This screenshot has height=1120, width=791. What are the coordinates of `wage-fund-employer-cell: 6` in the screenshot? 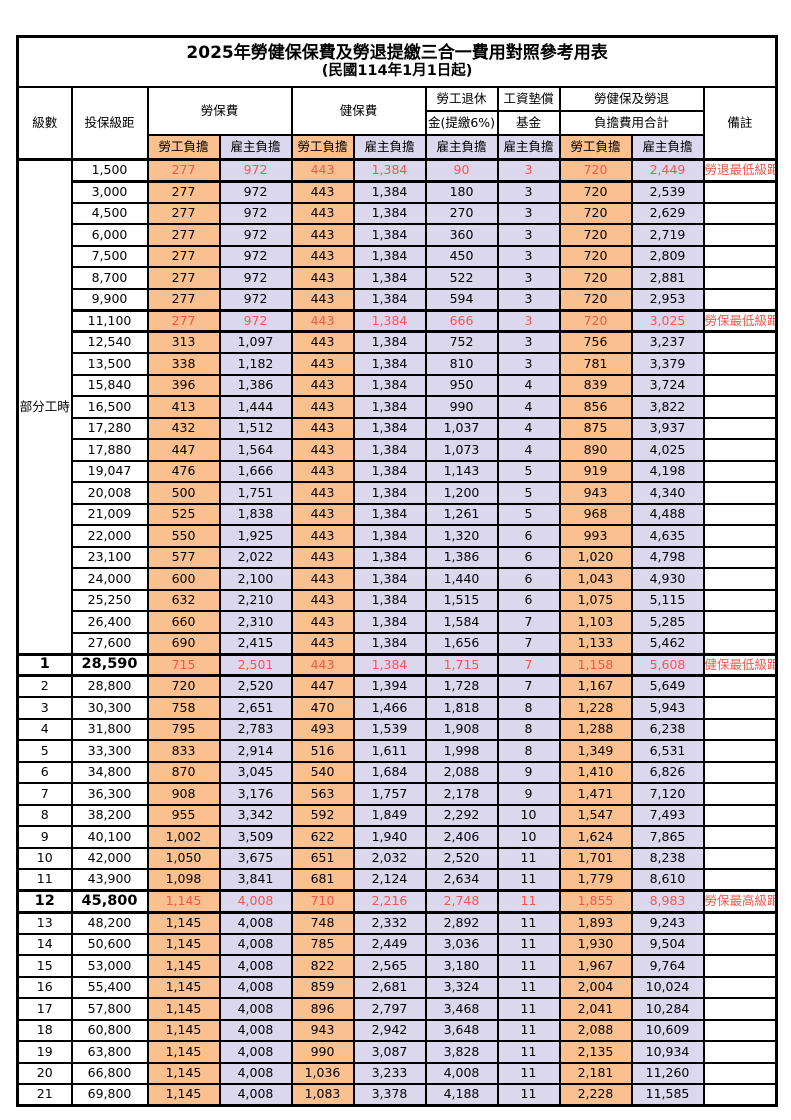 It's located at (528, 557).